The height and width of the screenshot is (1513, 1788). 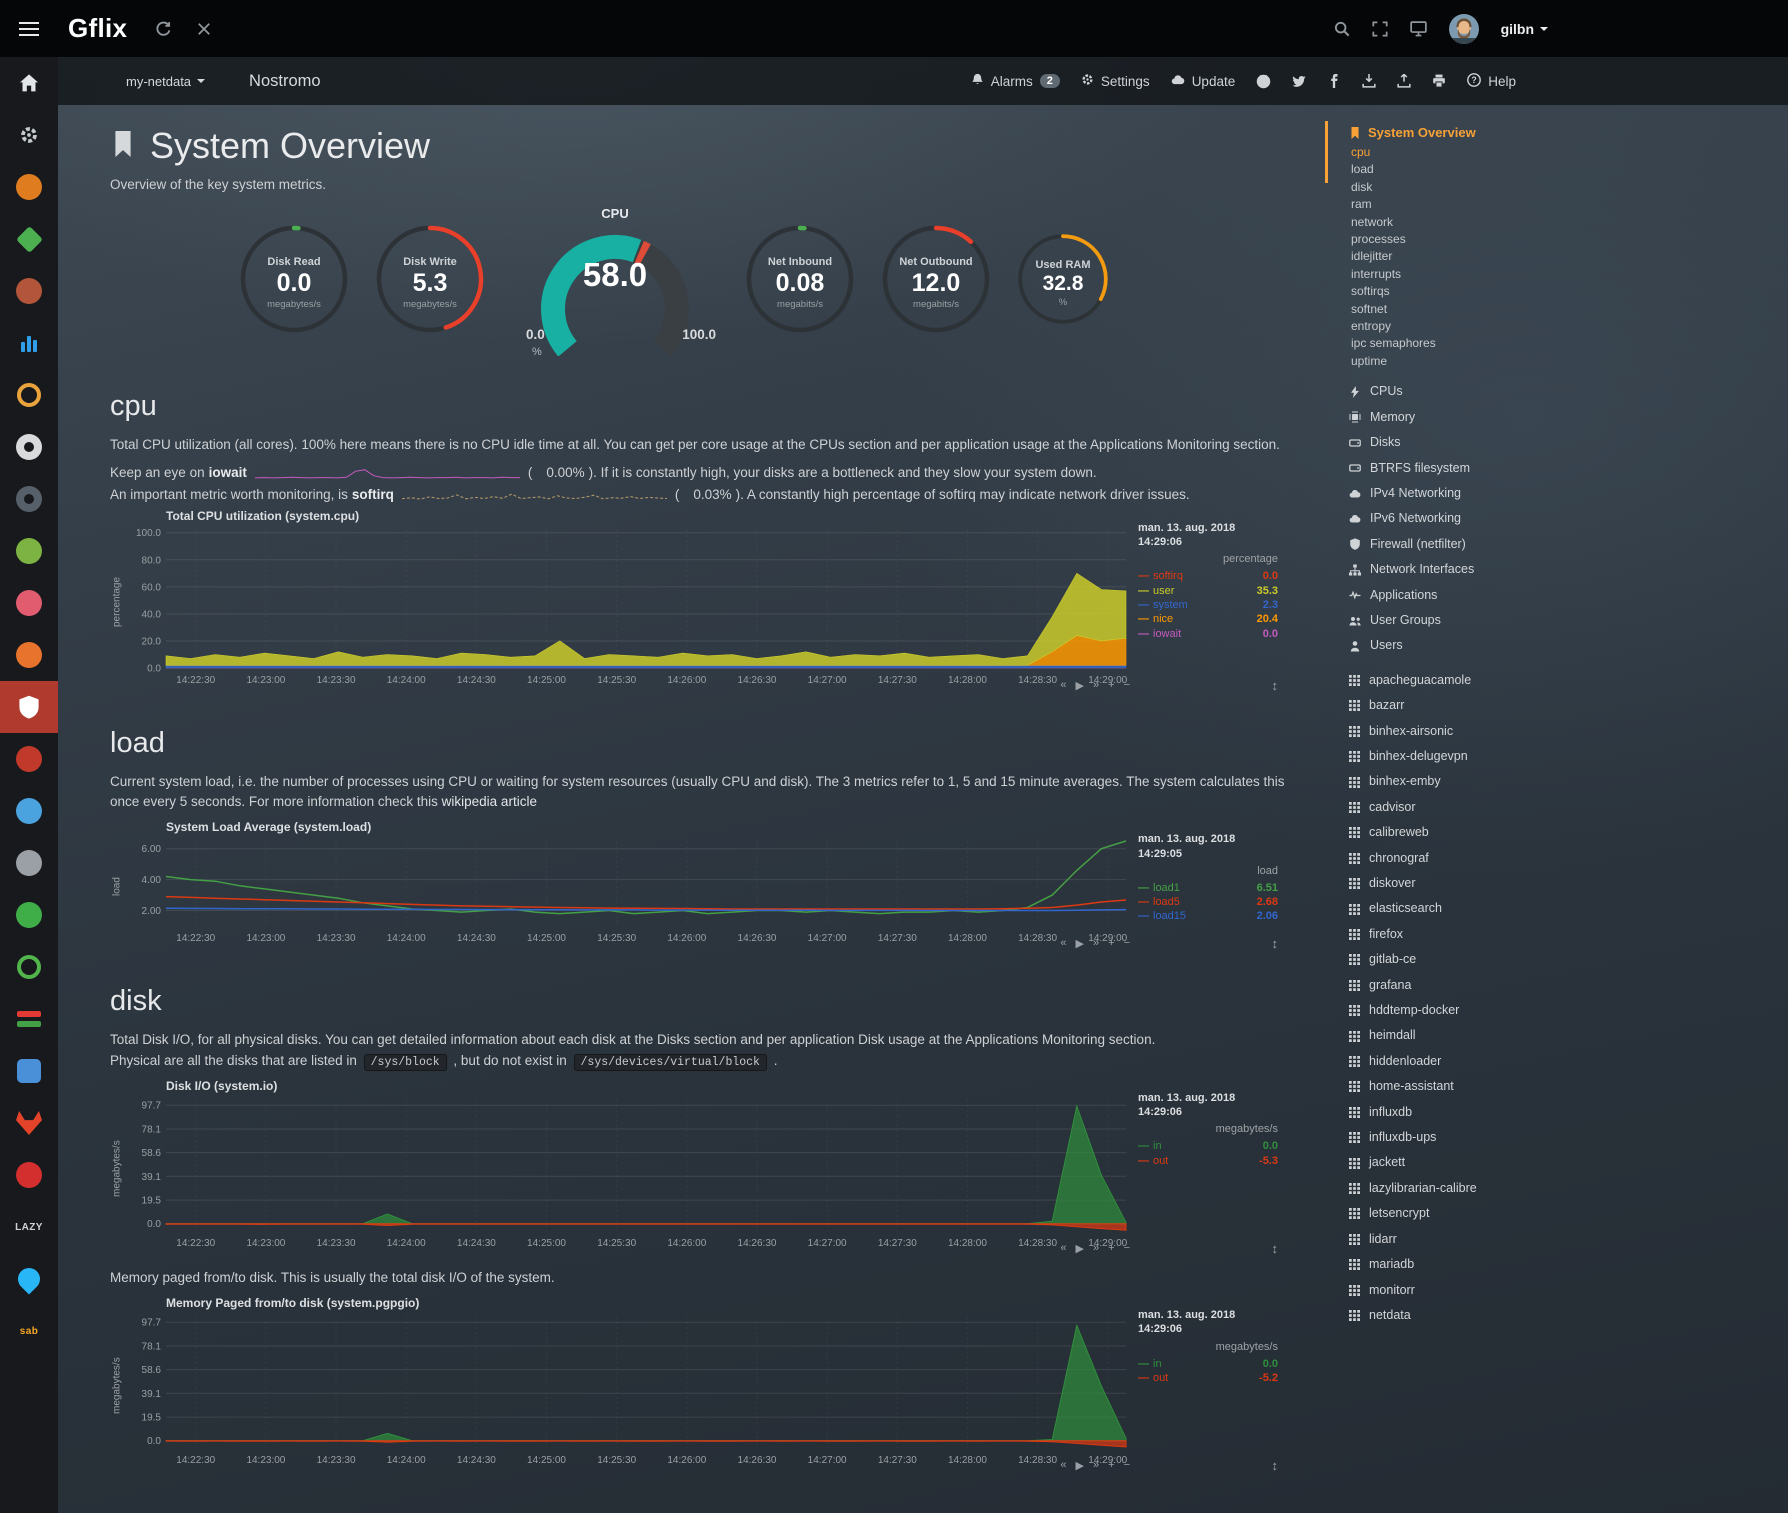 What do you see at coordinates (430, 283) in the screenshot?
I see `gauge-disk-write: Disk Write 5.3 megabytes/s` at bounding box center [430, 283].